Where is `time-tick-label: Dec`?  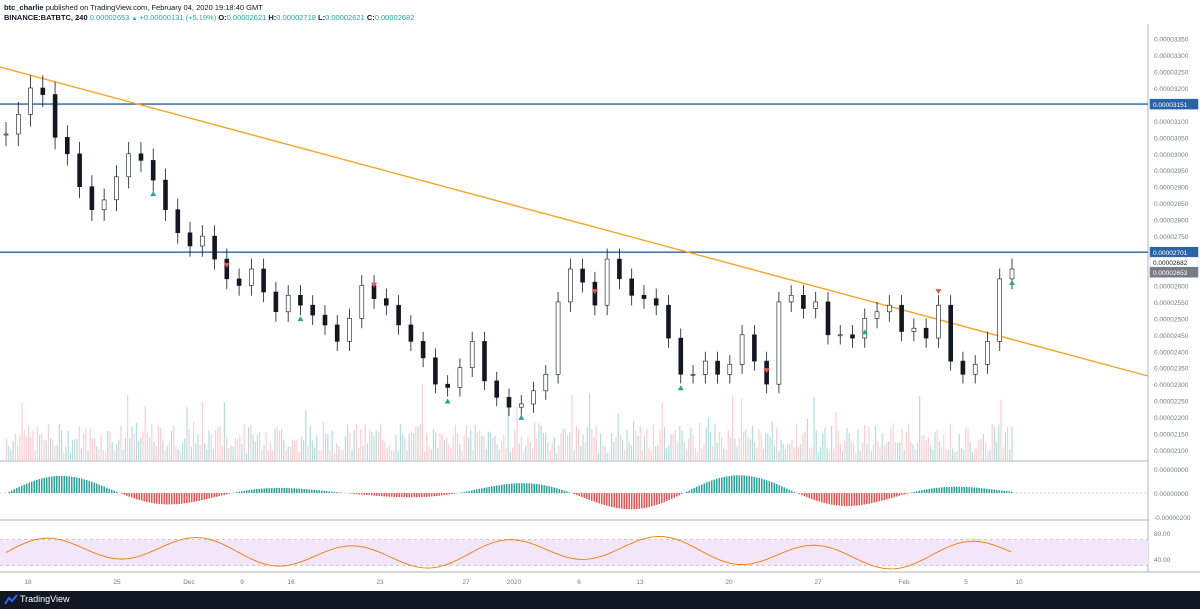
time-tick-label: Dec is located at coordinates (189, 582).